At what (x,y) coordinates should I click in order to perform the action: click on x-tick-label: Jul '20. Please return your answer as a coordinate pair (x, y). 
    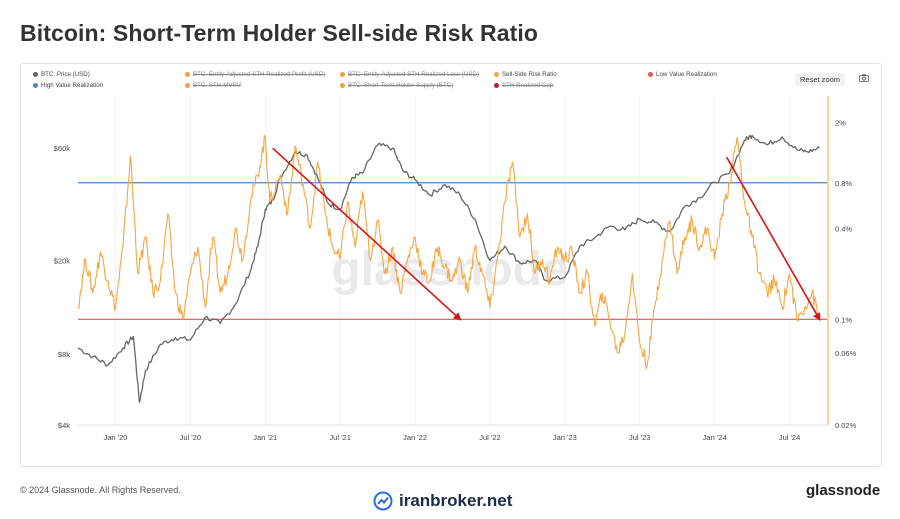
    Looking at the image, I should click on (190, 437).